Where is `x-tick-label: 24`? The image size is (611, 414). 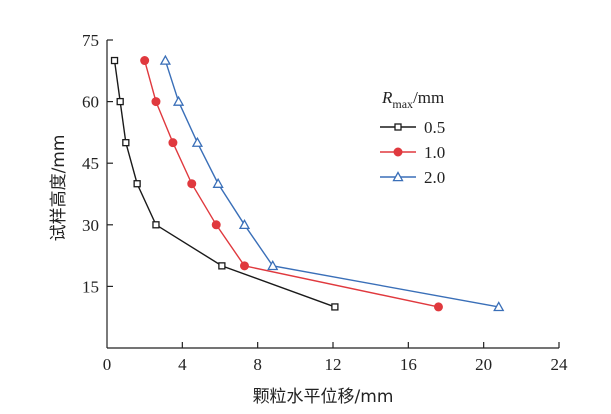 x-tick-label: 24 is located at coordinates (560, 364).